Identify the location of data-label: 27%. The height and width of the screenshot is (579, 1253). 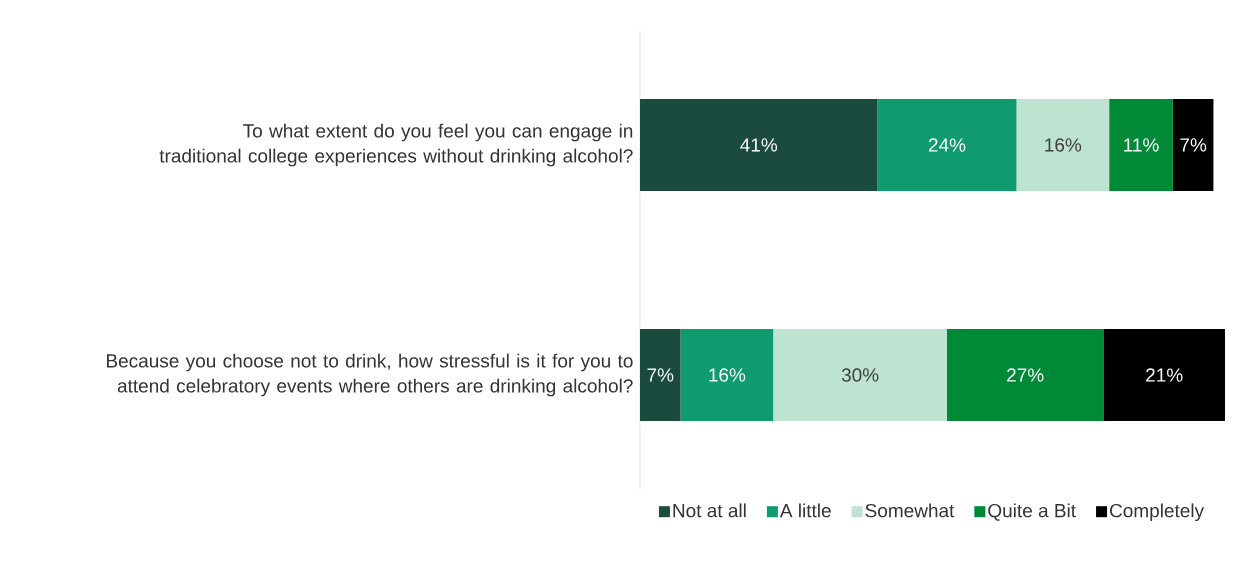
(1025, 375).